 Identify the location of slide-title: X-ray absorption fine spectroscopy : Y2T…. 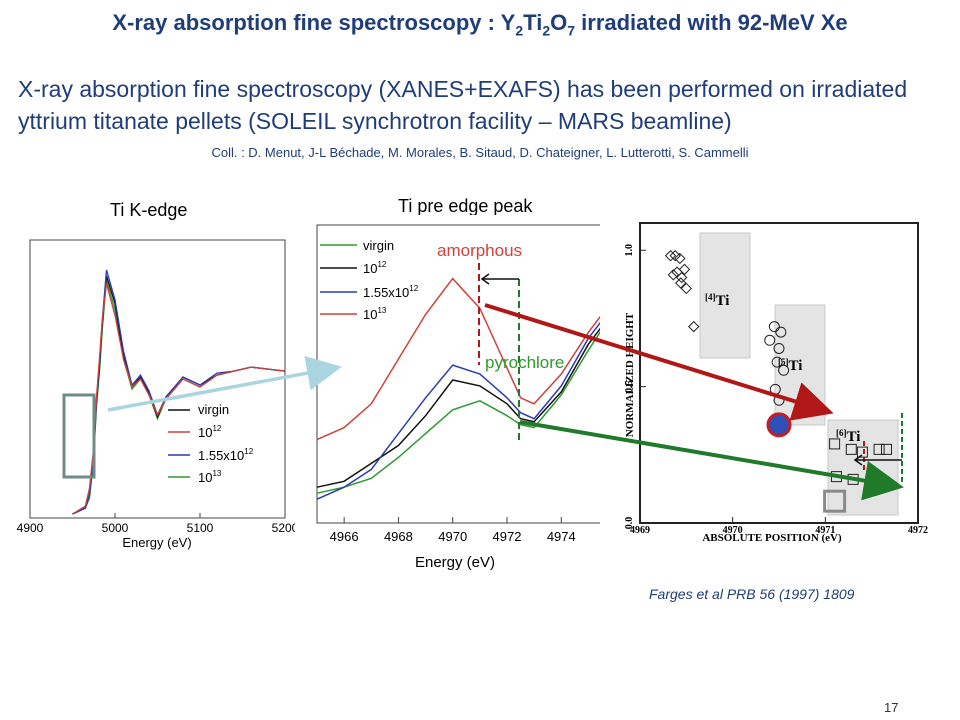
(480, 24).